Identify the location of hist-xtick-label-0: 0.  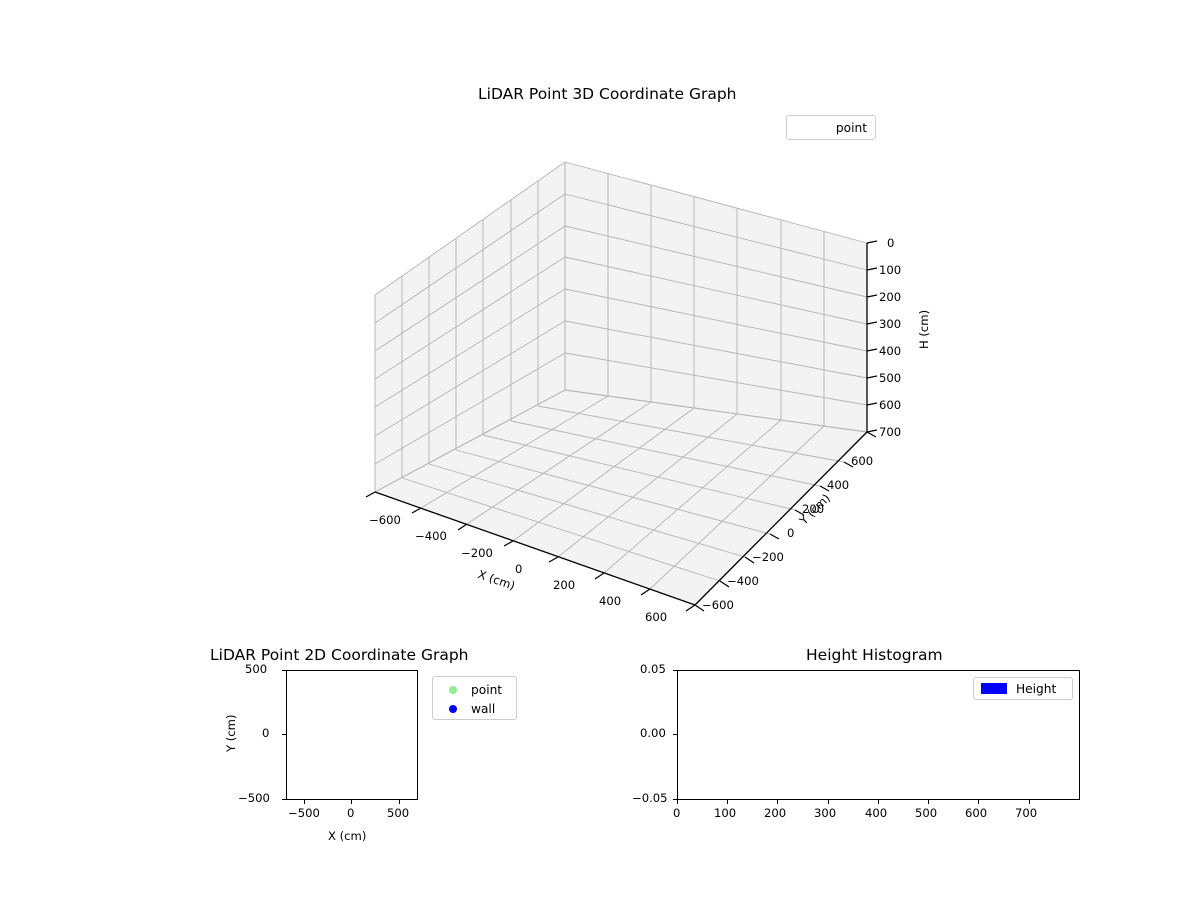
(677, 813).